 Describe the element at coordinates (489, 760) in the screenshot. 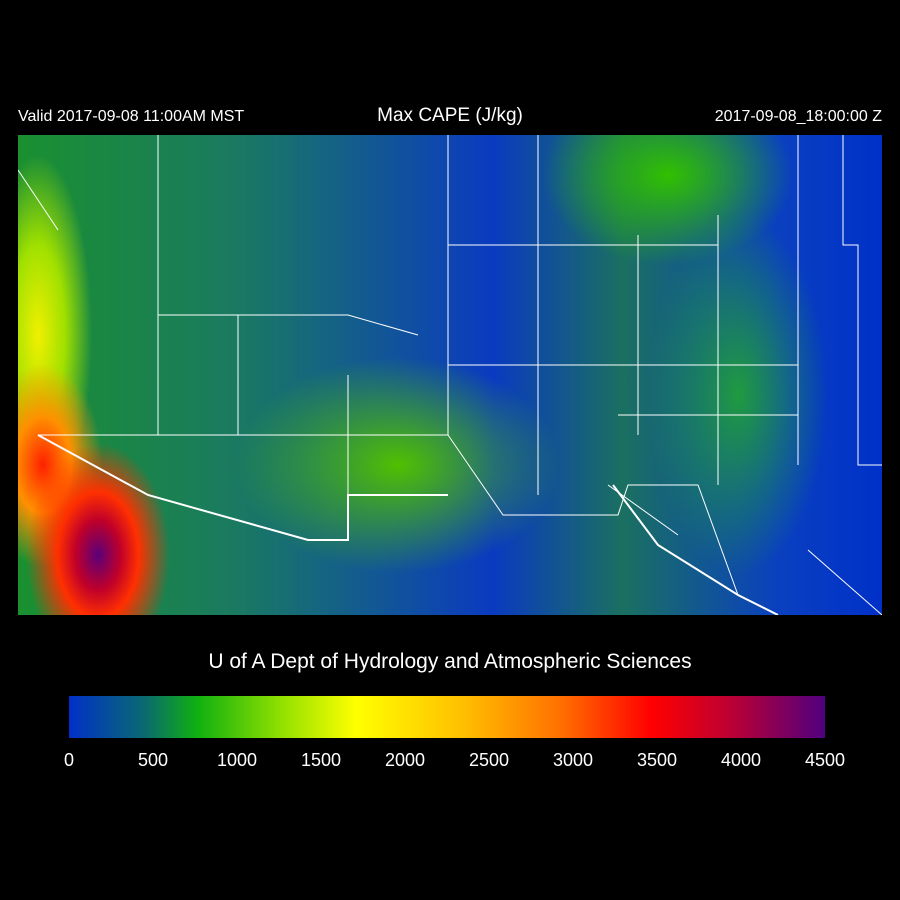

I see `colorbar-tick-label: 2500` at that location.